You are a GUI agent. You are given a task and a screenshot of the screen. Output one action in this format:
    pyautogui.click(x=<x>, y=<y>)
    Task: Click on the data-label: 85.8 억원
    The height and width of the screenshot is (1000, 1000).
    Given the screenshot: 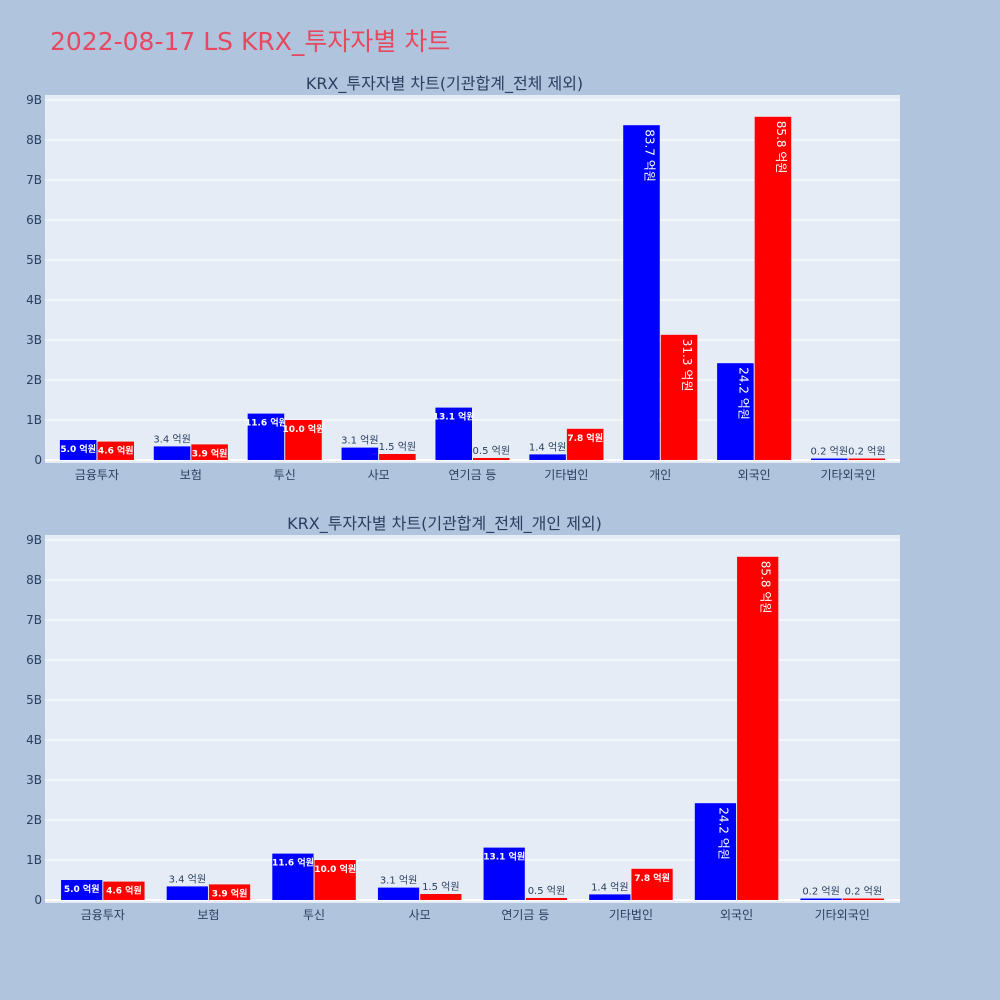 What is the action you would take?
    pyautogui.click(x=781, y=147)
    